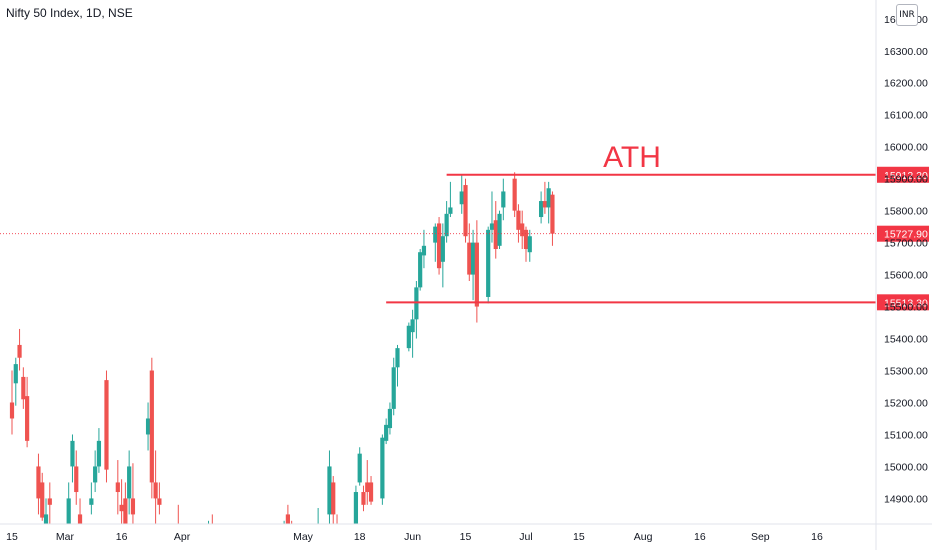 The width and height of the screenshot is (932, 555). What do you see at coordinates (906, 403) in the screenshot?
I see `y-tick-label: 15200.00` at bounding box center [906, 403].